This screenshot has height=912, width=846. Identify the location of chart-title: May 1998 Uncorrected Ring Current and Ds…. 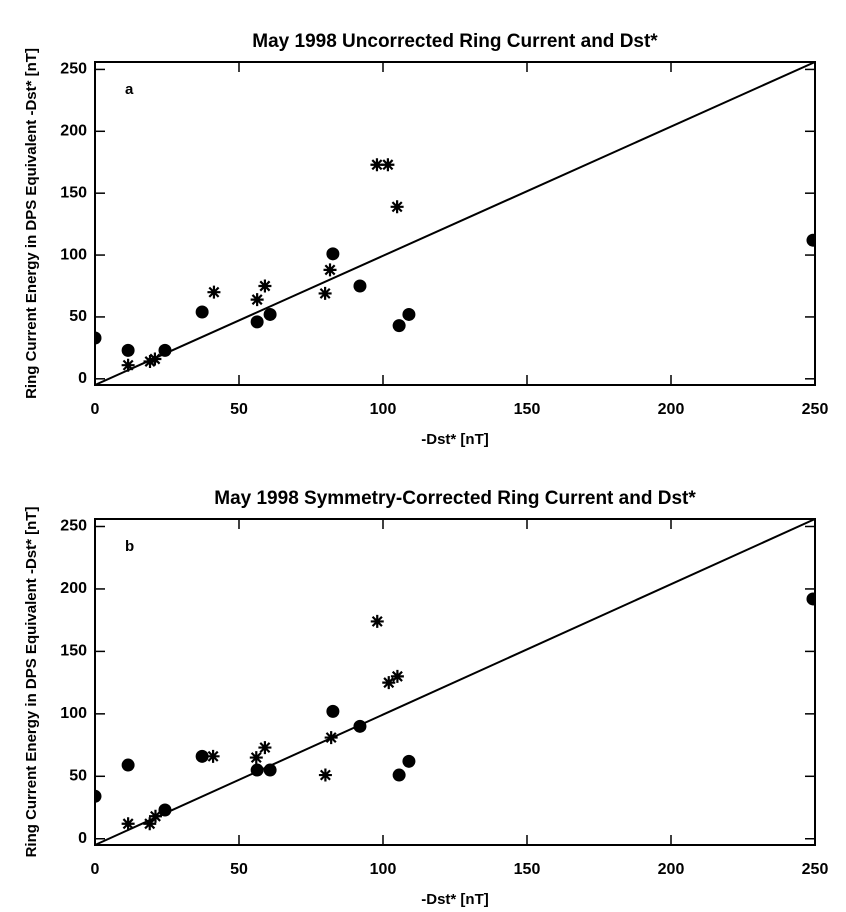
(455, 41).